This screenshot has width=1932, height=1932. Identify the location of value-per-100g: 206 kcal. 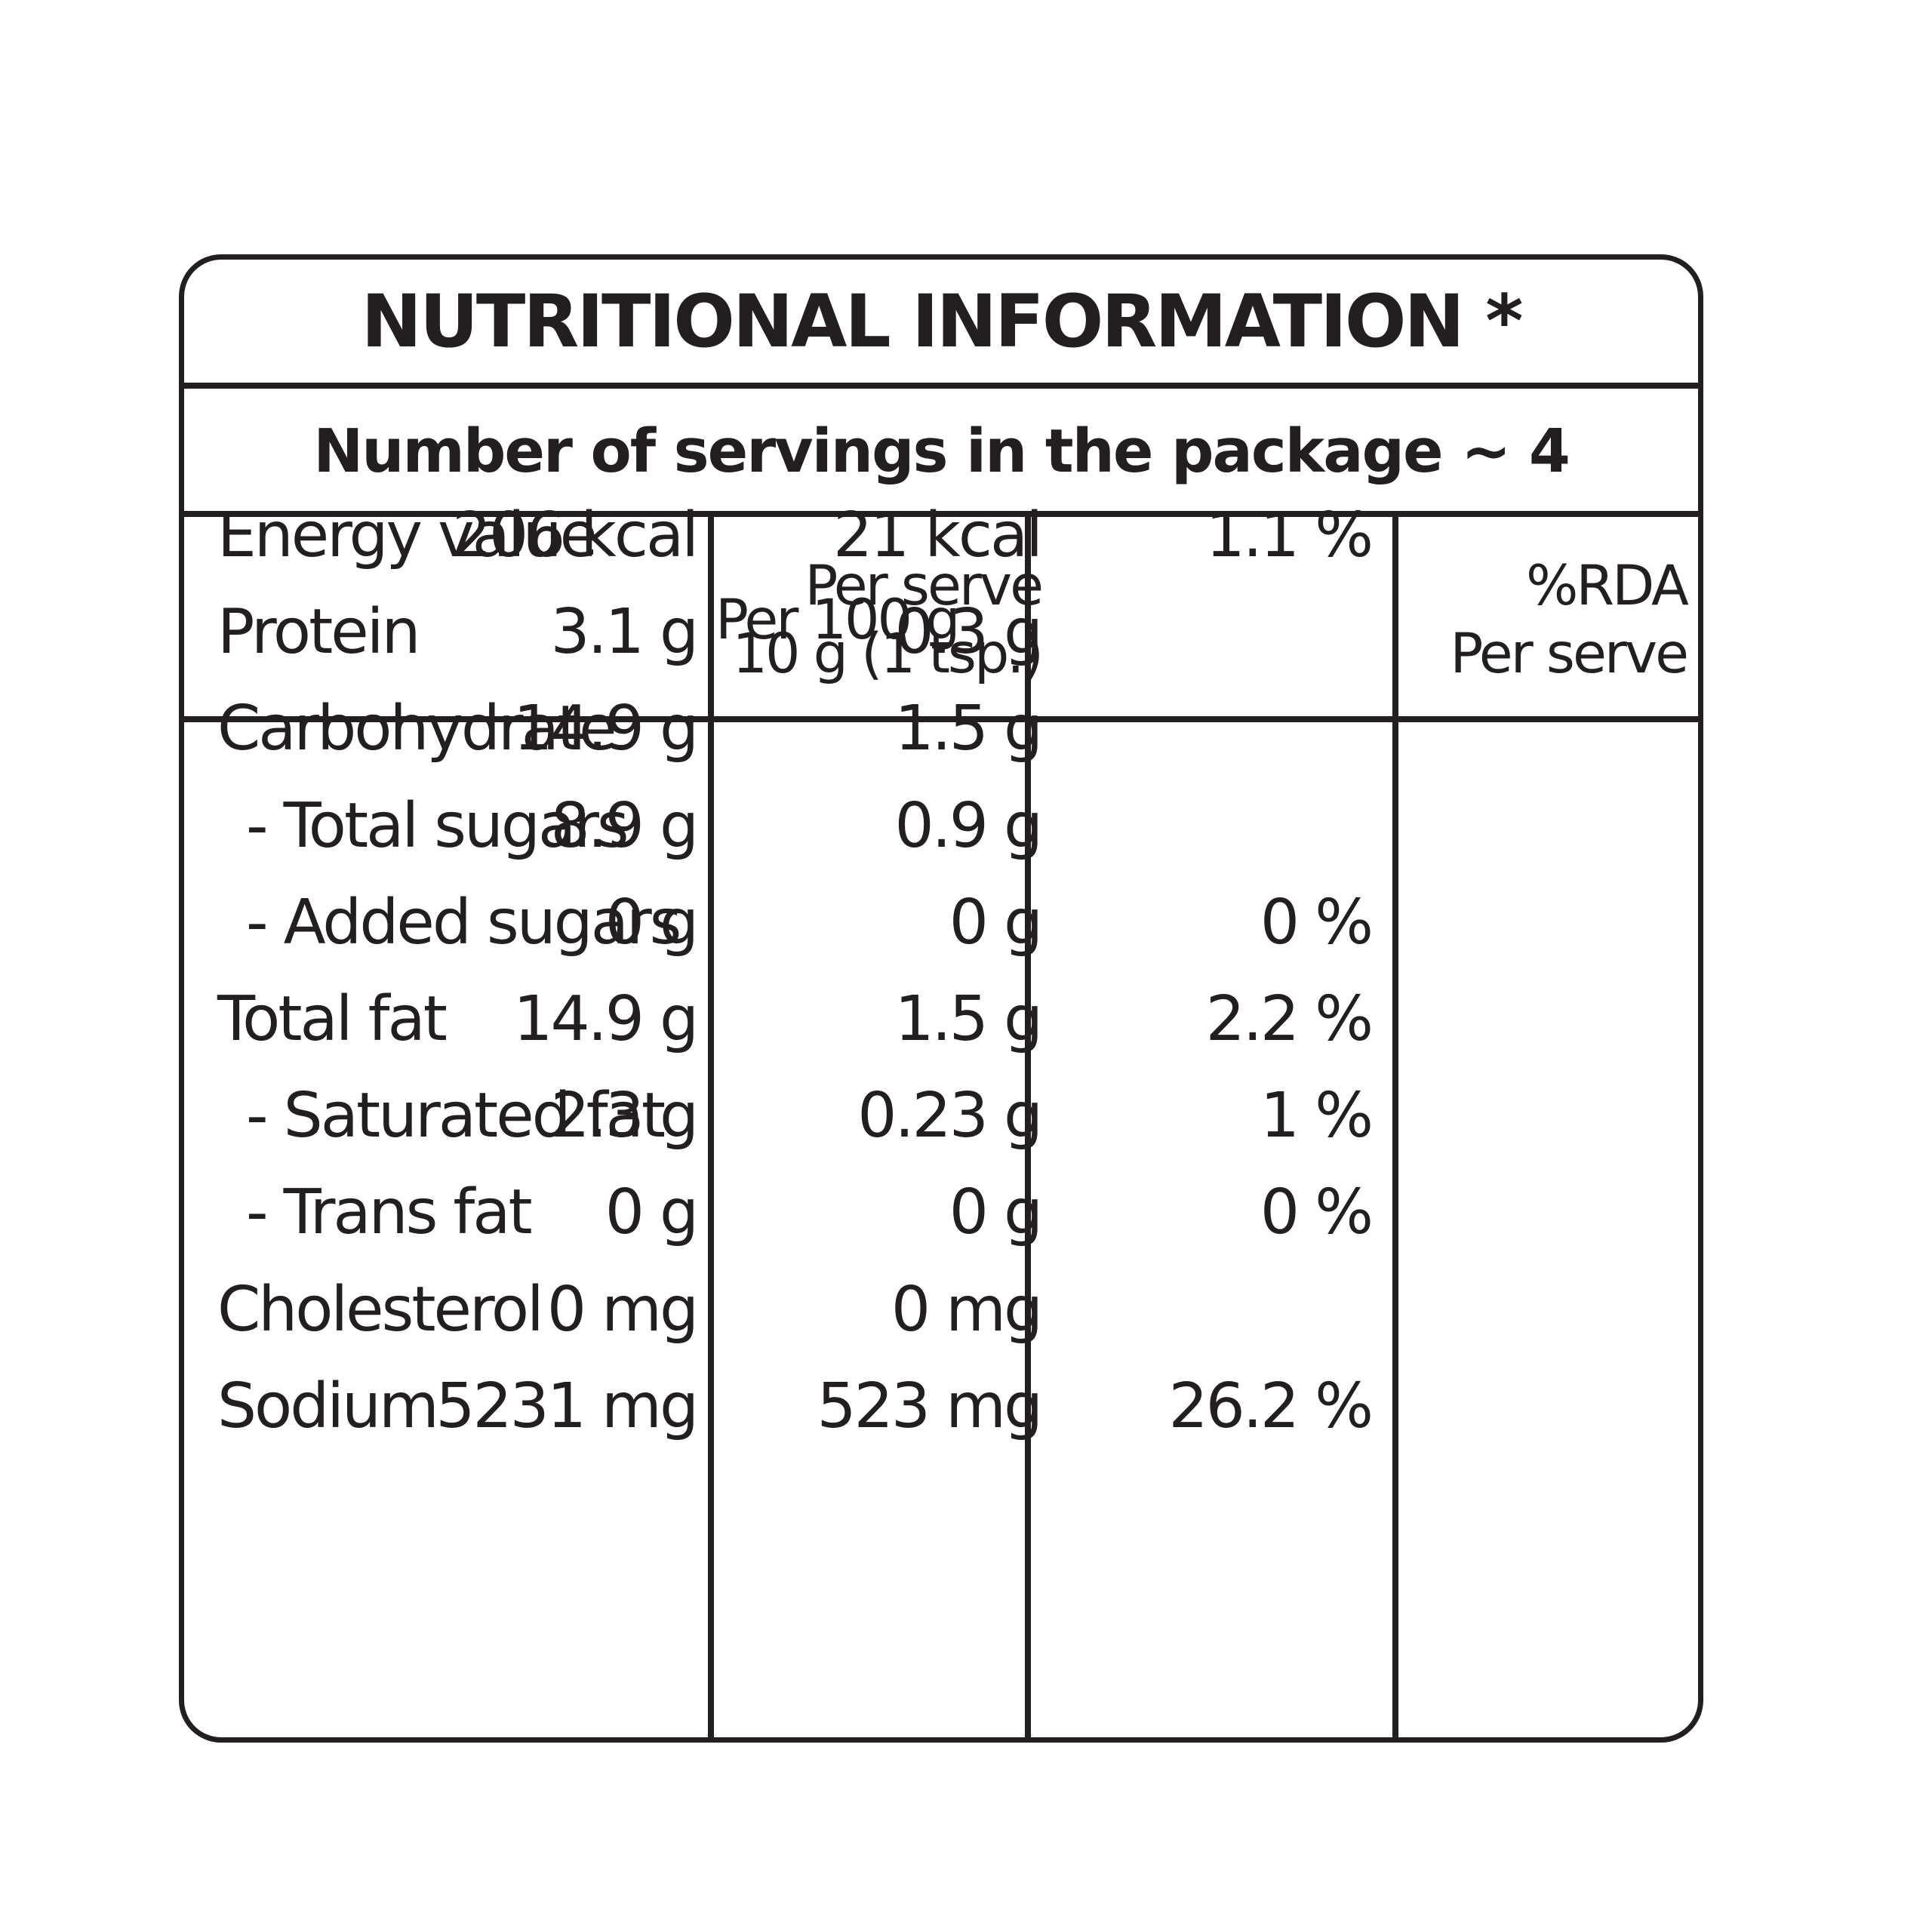
(575, 535).